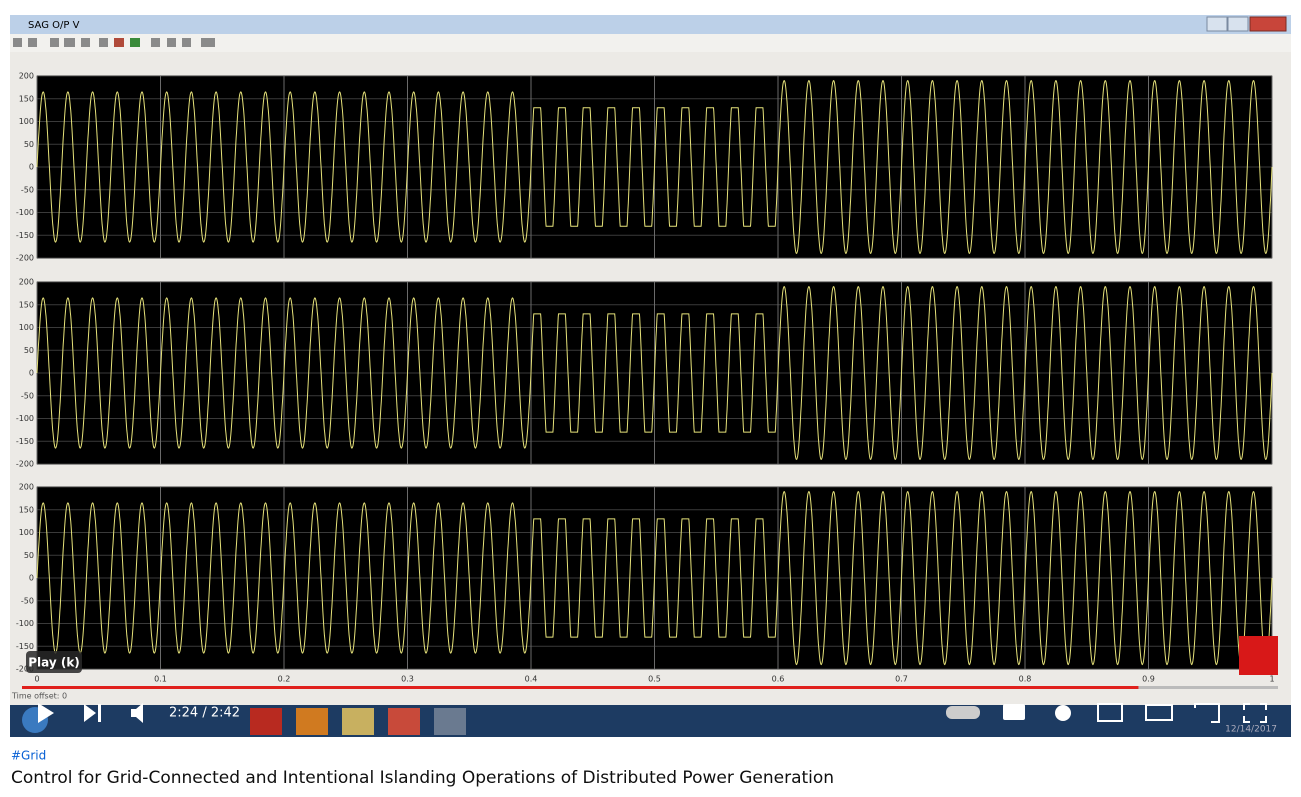 Image resolution: width=1301 pixels, height=797 pixels. Describe the element at coordinates (1255, 713) in the screenshot. I see `fullscreen-button` at that location.